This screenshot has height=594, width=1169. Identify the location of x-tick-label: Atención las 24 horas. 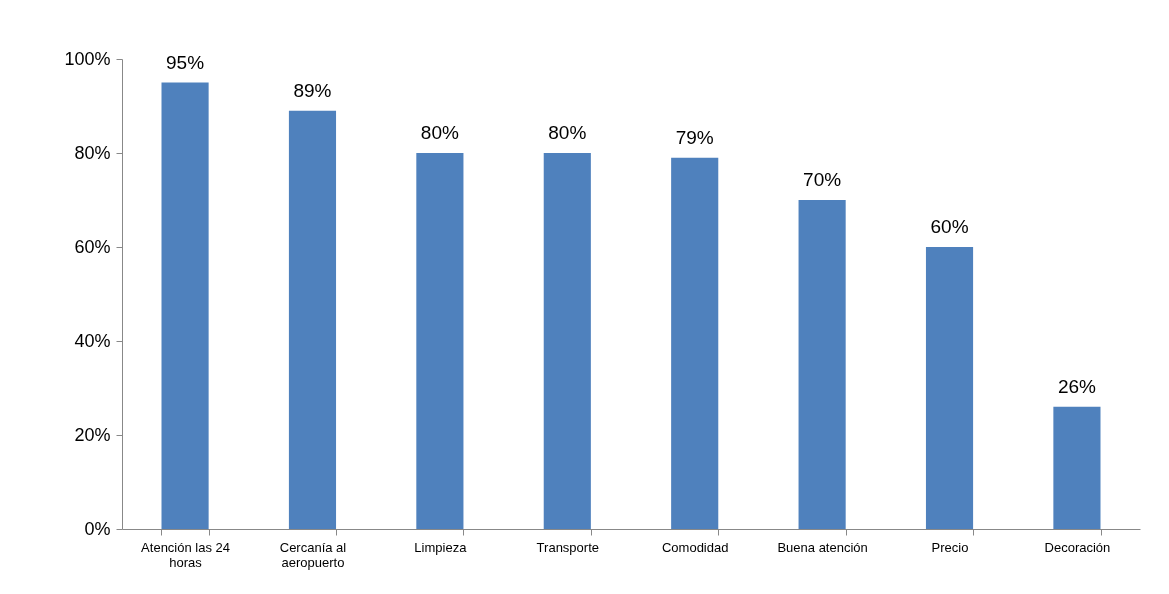
(186, 554).